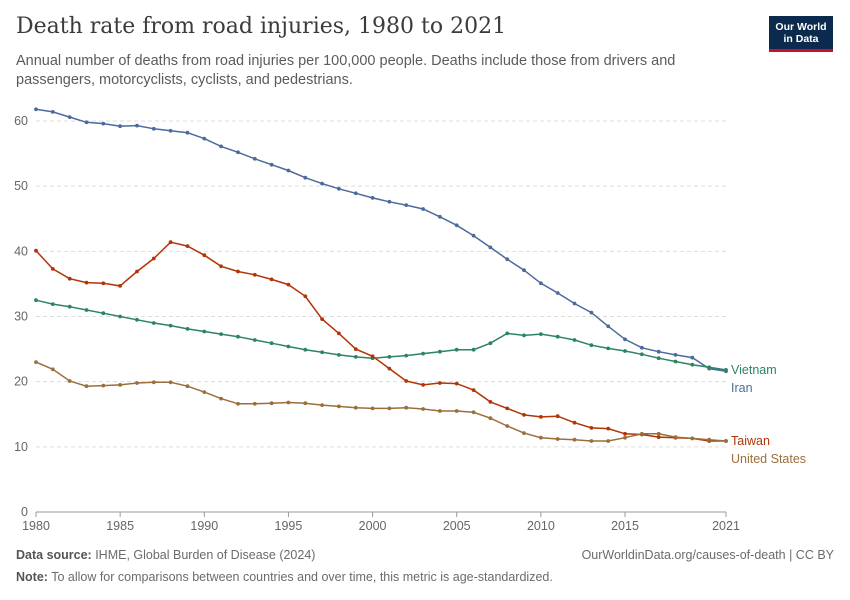 Image resolution: width=850 pixels, height=600 pixels. What do you see at coordinates (21, 121) in the screenshot?
I see `y-tick-label: 60` at bounding box center [21, 121].